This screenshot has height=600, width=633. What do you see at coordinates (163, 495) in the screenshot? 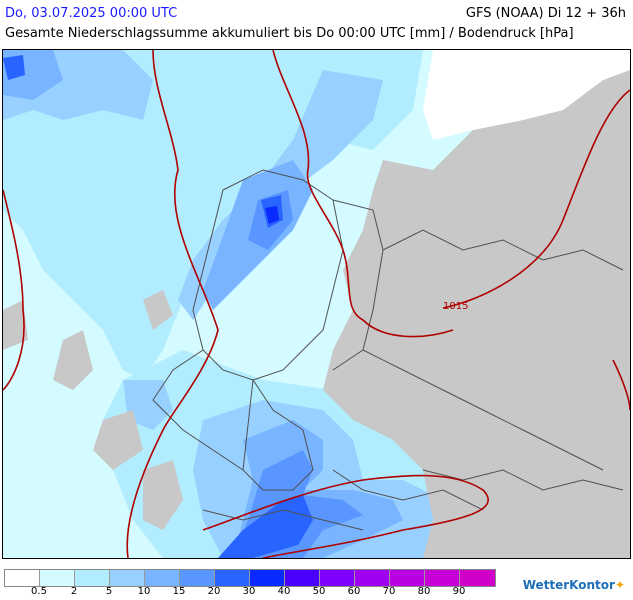
I see `land-alps` at bounding box center [163, 495].